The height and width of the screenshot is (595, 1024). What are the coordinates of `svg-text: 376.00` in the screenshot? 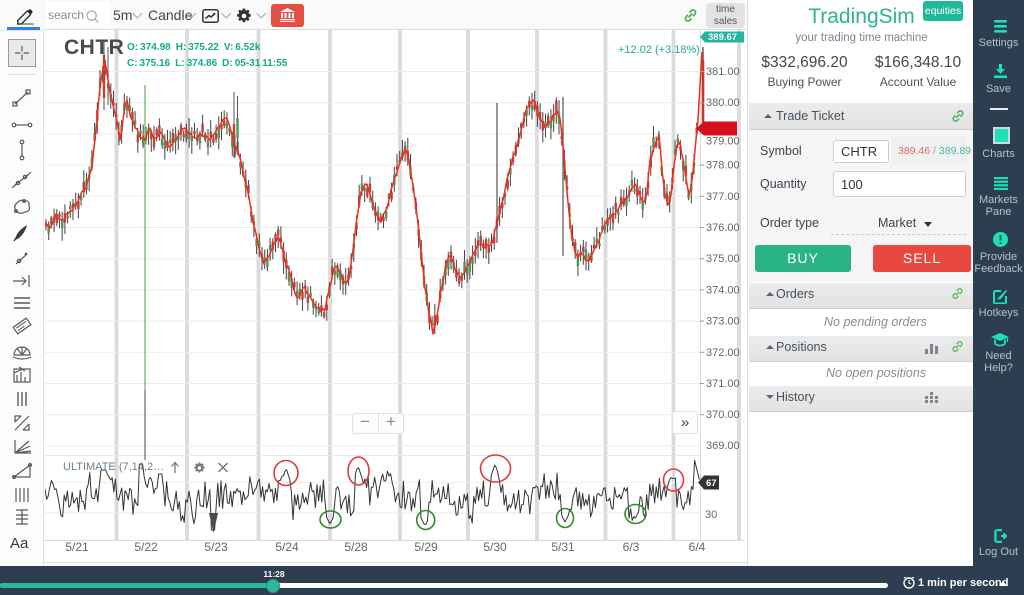 It's located at (723, 228).